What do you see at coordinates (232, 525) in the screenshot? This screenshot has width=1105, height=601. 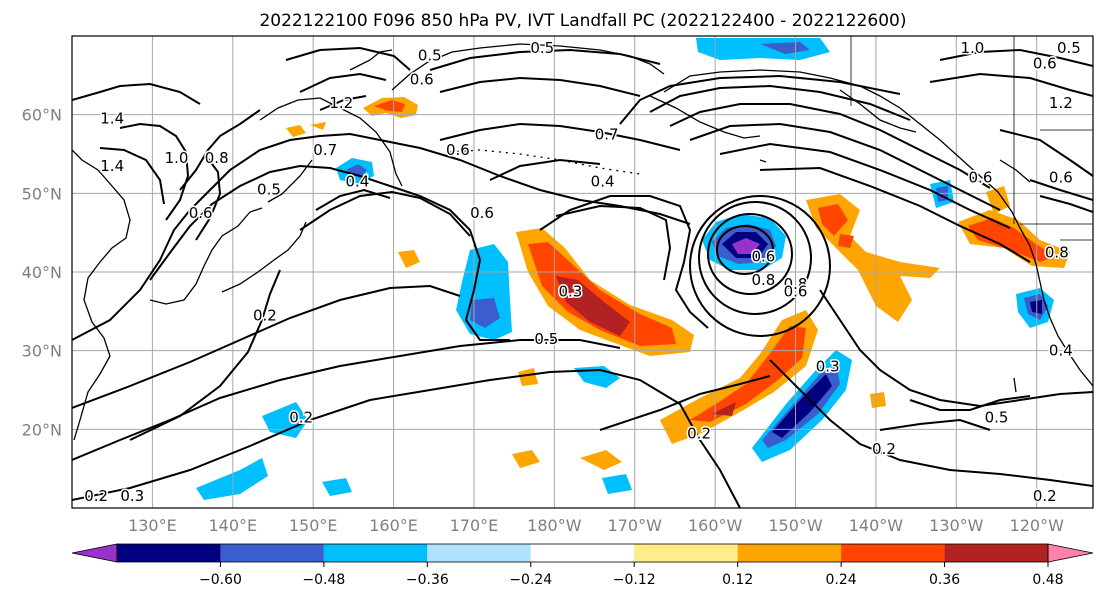 I see `longitude-label: 140°E` at bounding box center [232, 525].